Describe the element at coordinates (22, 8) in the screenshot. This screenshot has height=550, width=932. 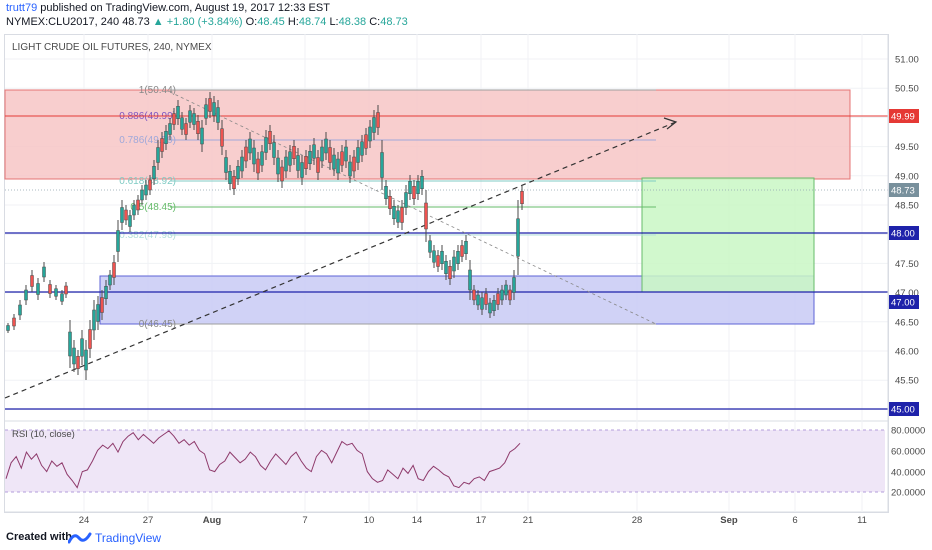
I see `author-link: trutt79` at that location.